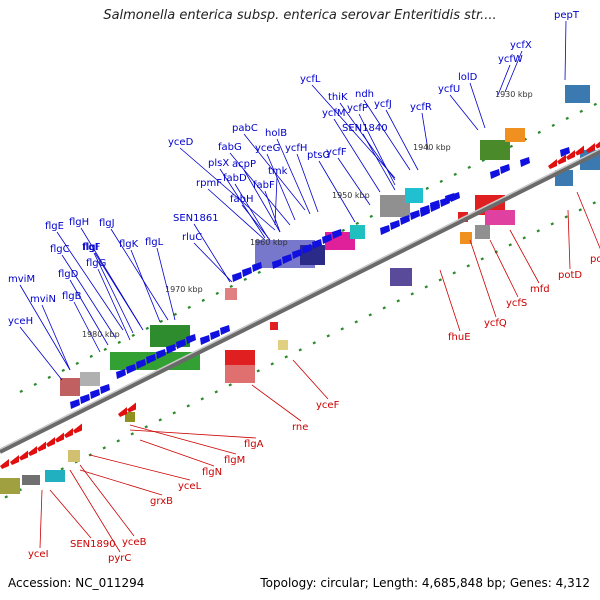  Describe the element at coordinates (466, 238) in the screenshot. I see `feature-block-orange` at that location.